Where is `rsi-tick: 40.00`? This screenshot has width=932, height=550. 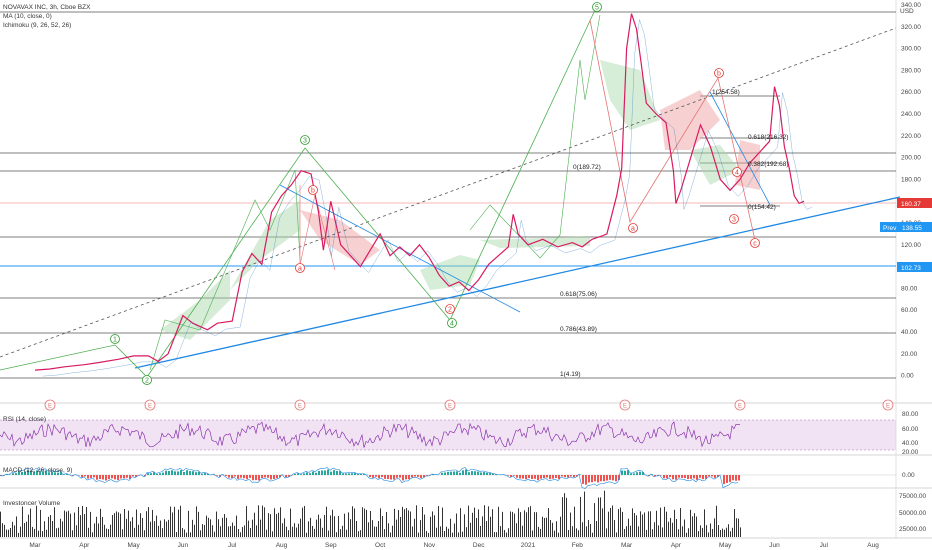 rsi-tick: 40.00 is located at coordinates (910, 443).